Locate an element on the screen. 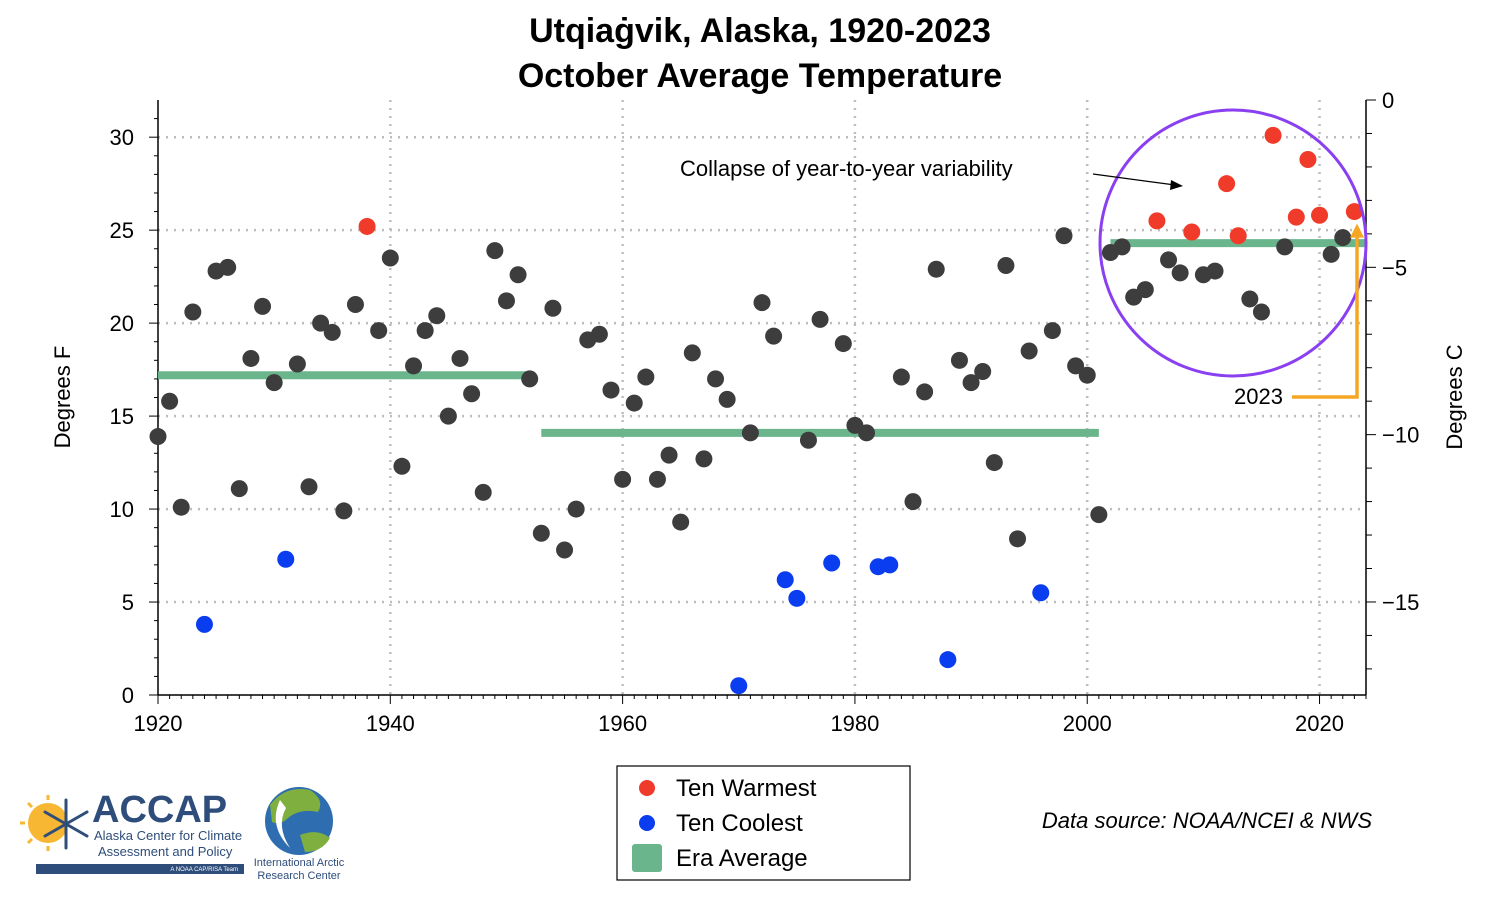  annotation-layer is located at coordinates (1230, 253).